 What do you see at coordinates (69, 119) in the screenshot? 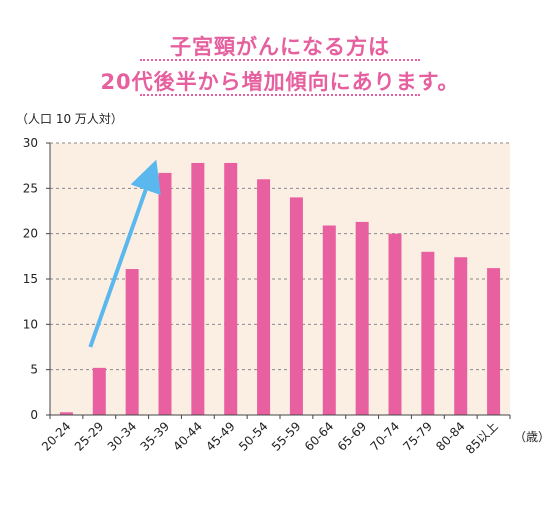
I see `y-axis-label: （人口 10 万人対）` at bounding box center [69, 119].